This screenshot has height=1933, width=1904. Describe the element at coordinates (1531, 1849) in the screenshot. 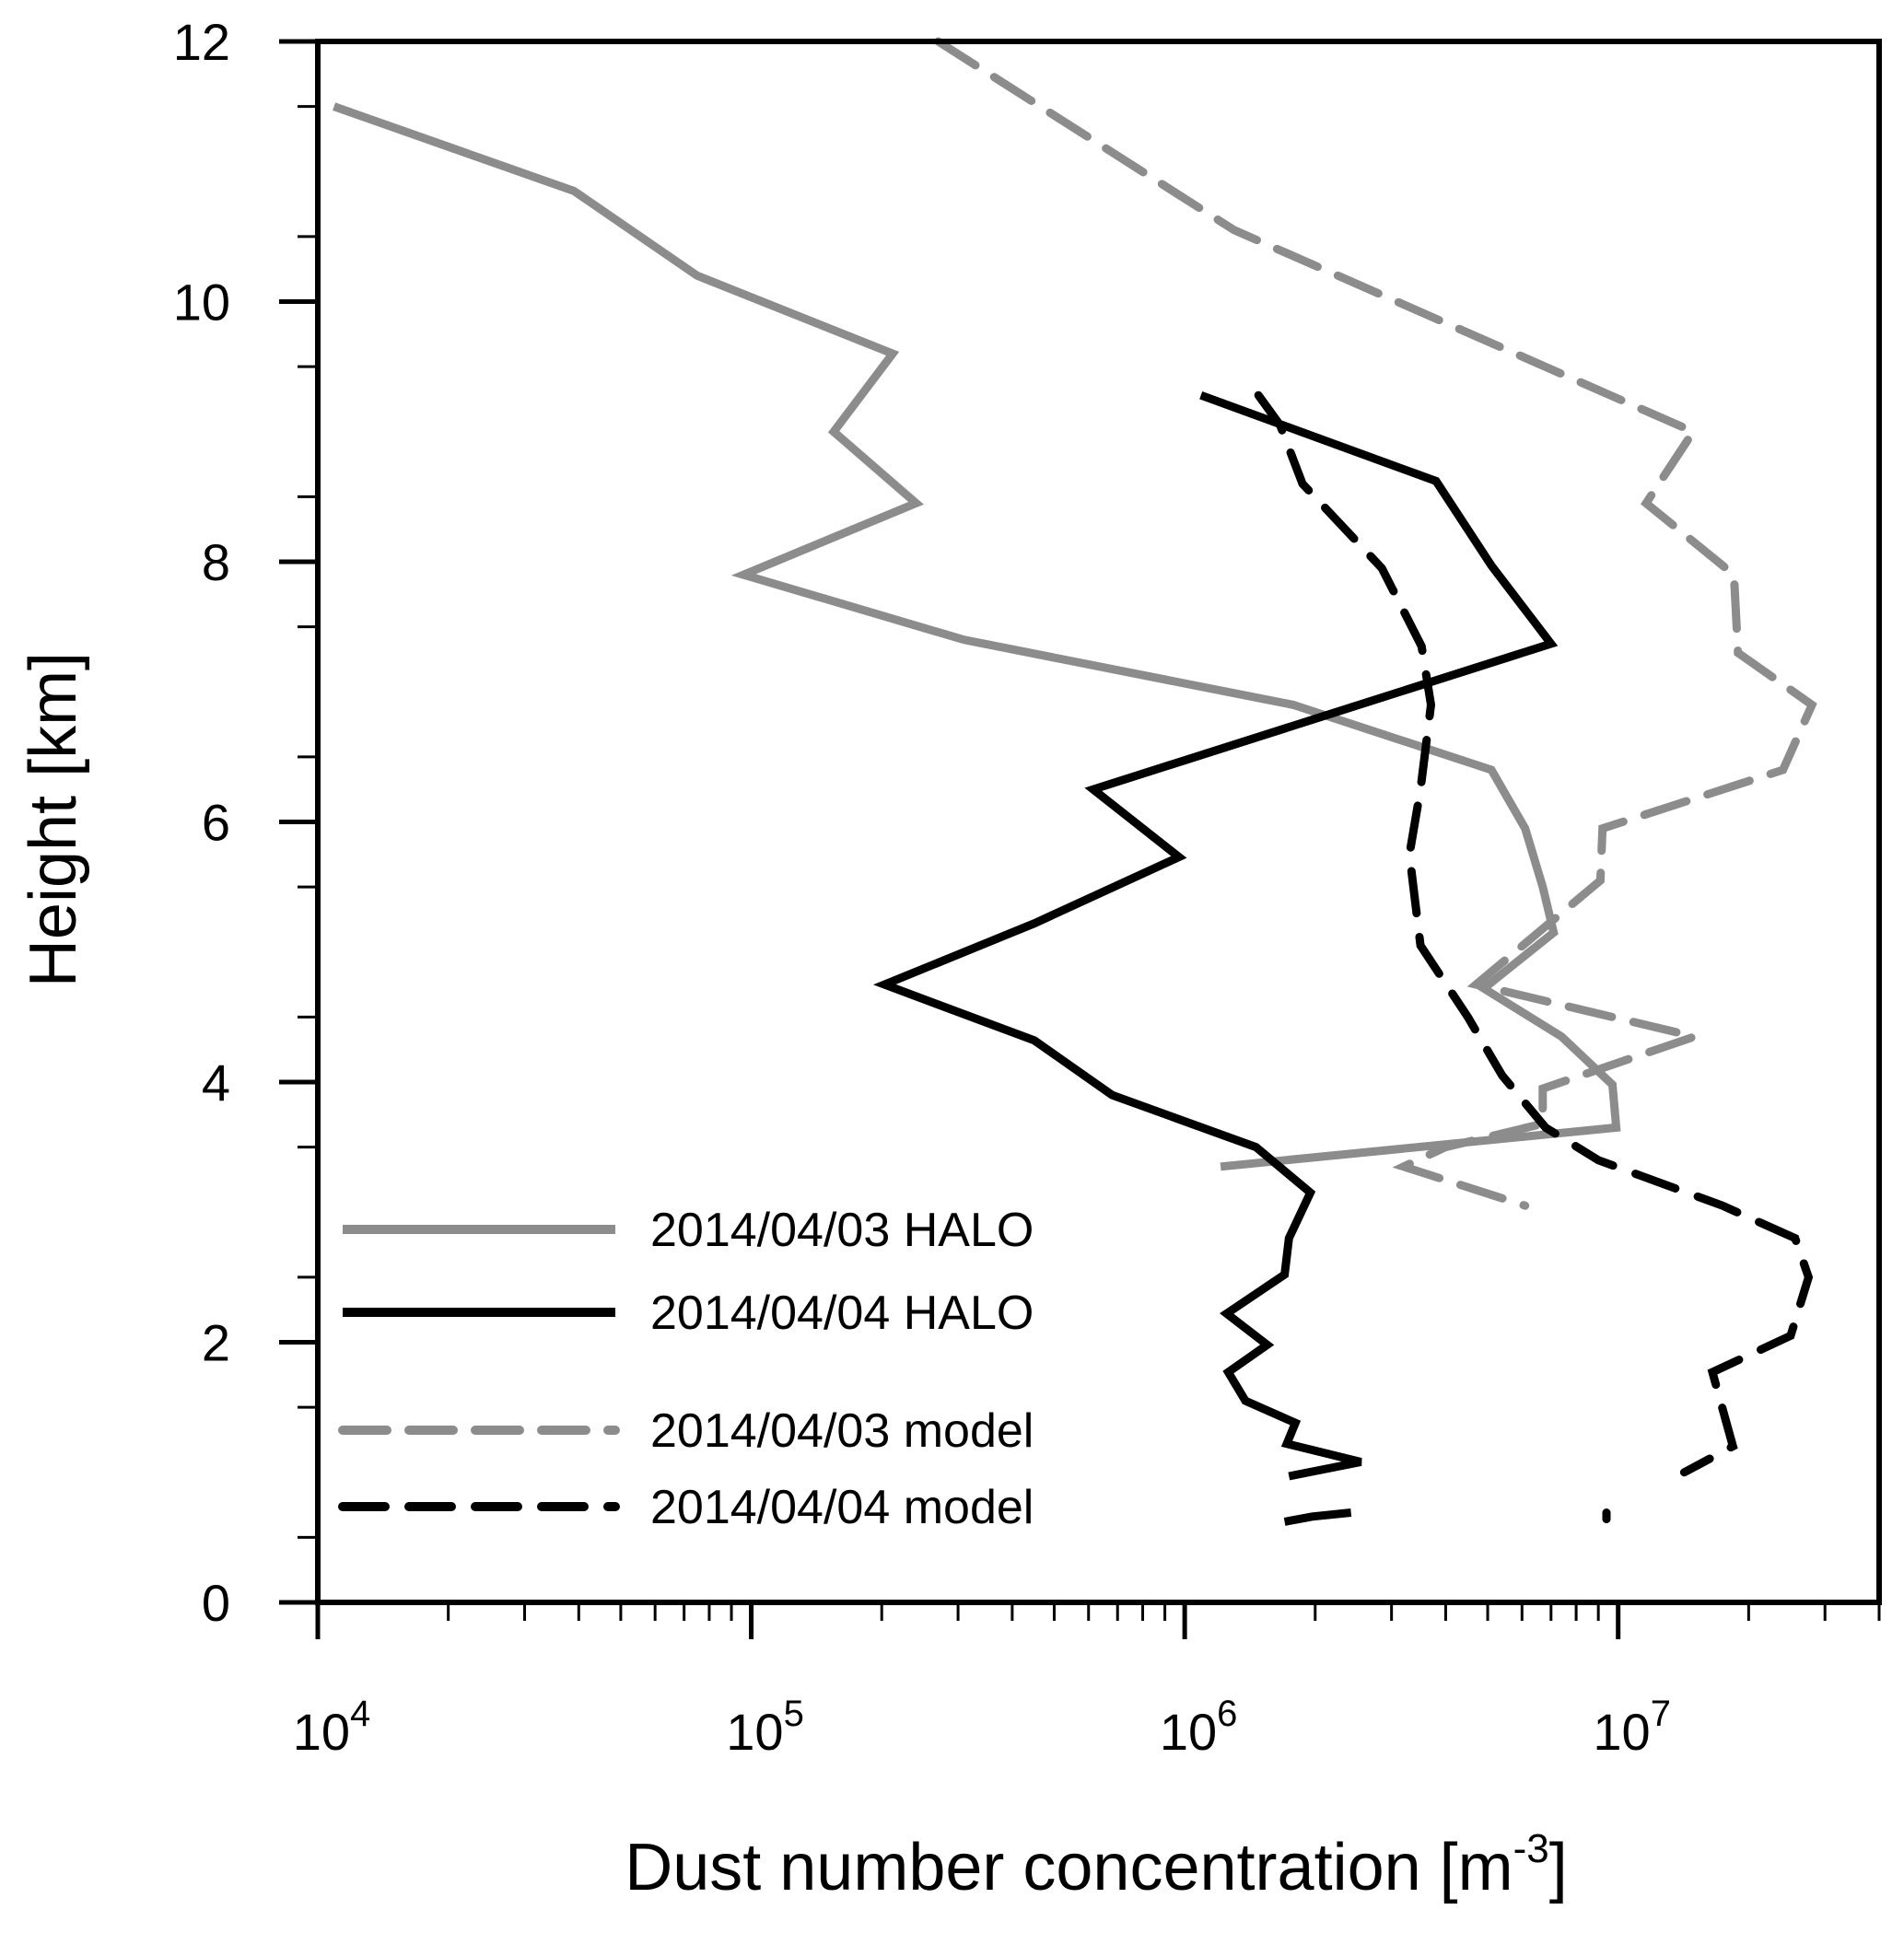

I see `x-axis-title-superscript: -3` at that location.